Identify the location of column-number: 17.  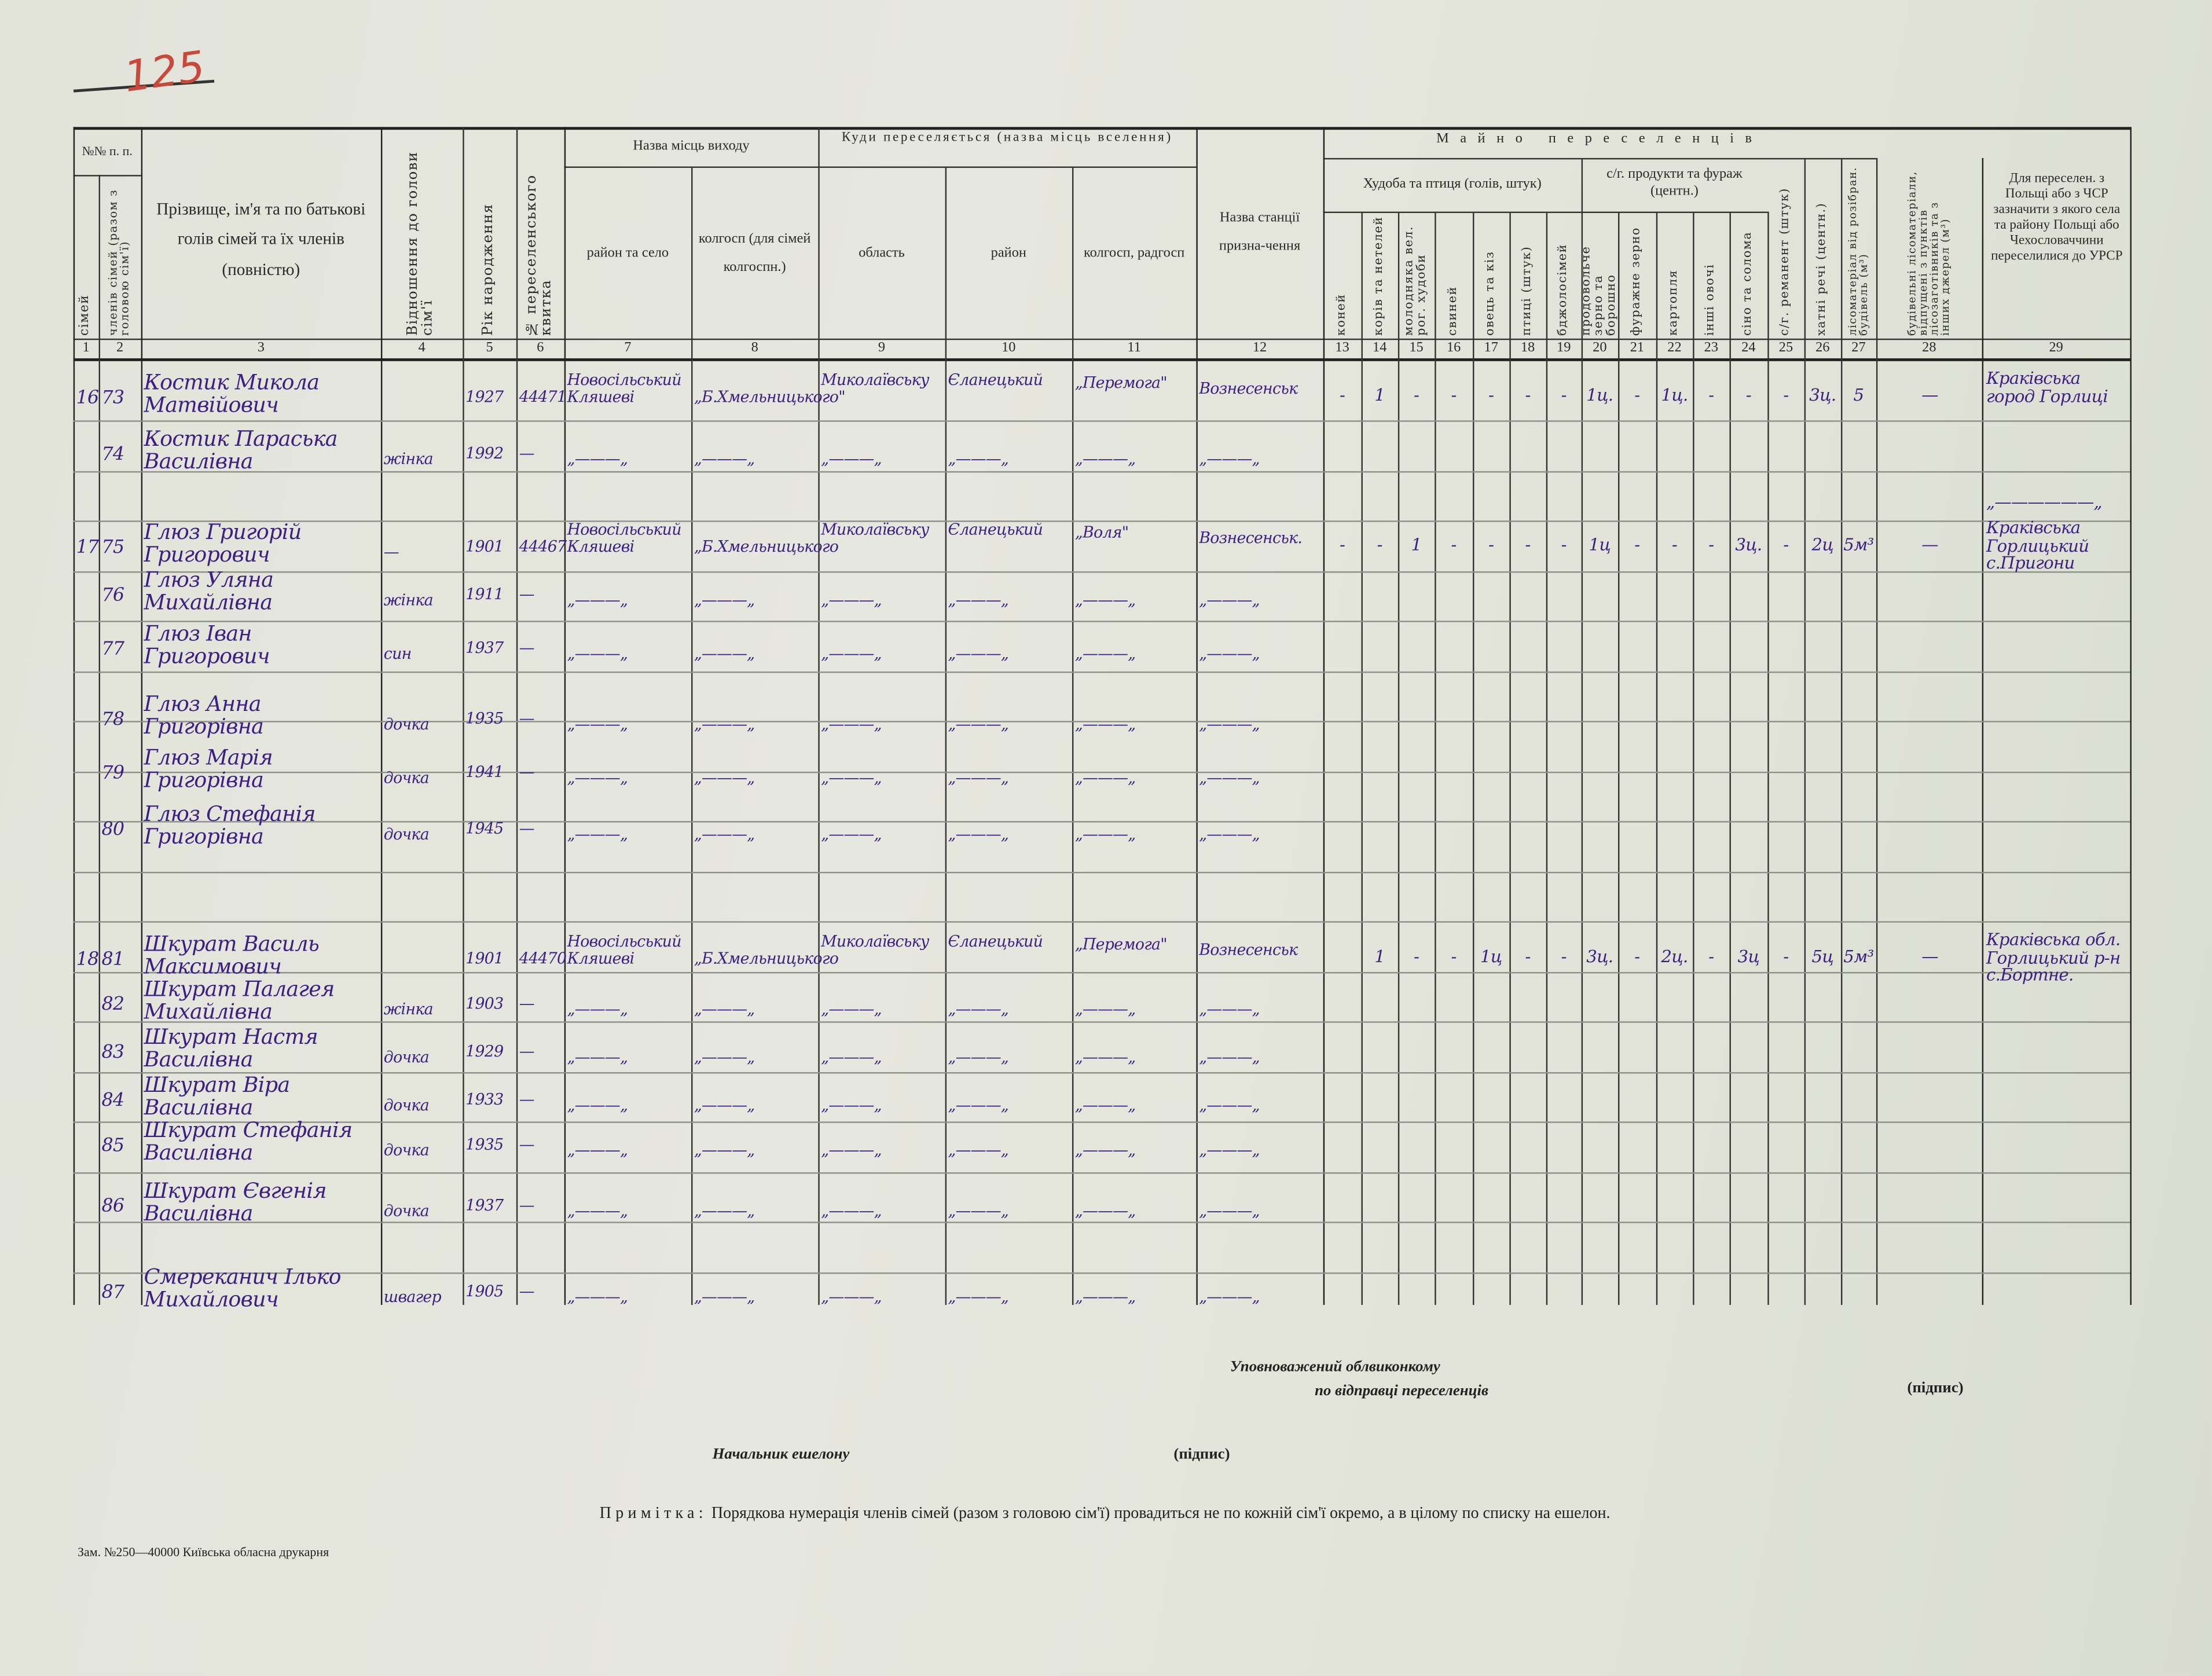
(1491, 348).